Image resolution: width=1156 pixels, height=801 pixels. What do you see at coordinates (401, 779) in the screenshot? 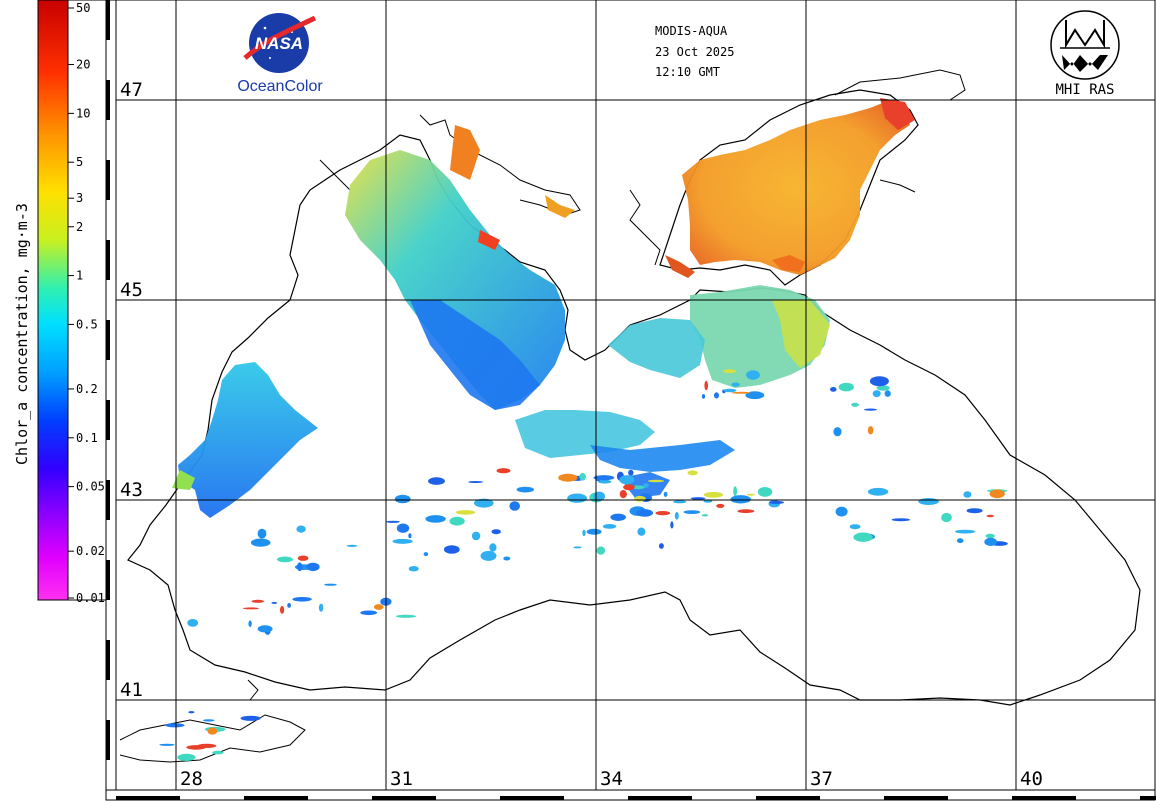
I see `lon-label-31: 31` at bounding box center [401, 779].